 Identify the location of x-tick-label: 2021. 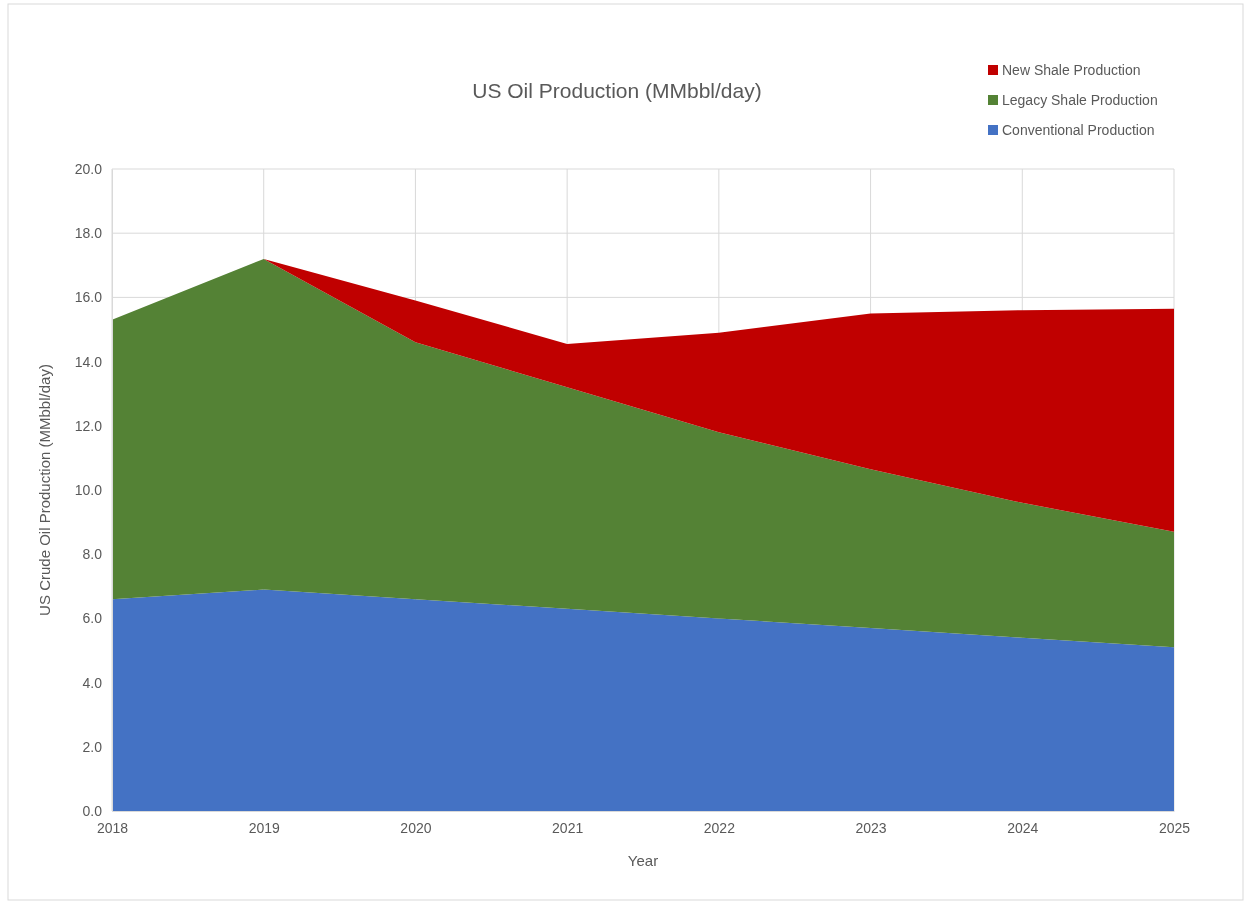
(568, 827).